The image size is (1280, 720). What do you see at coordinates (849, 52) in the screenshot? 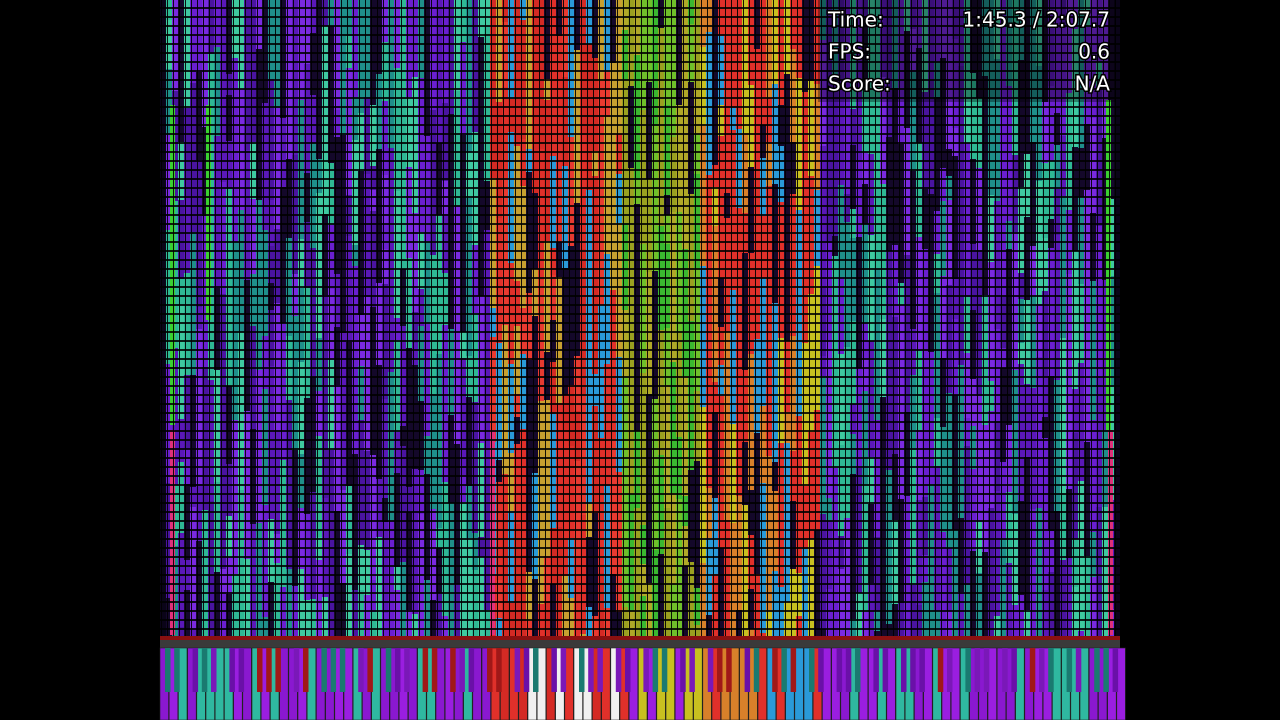
I see `hud-label: FPS:` at bounding box center [849, 52].